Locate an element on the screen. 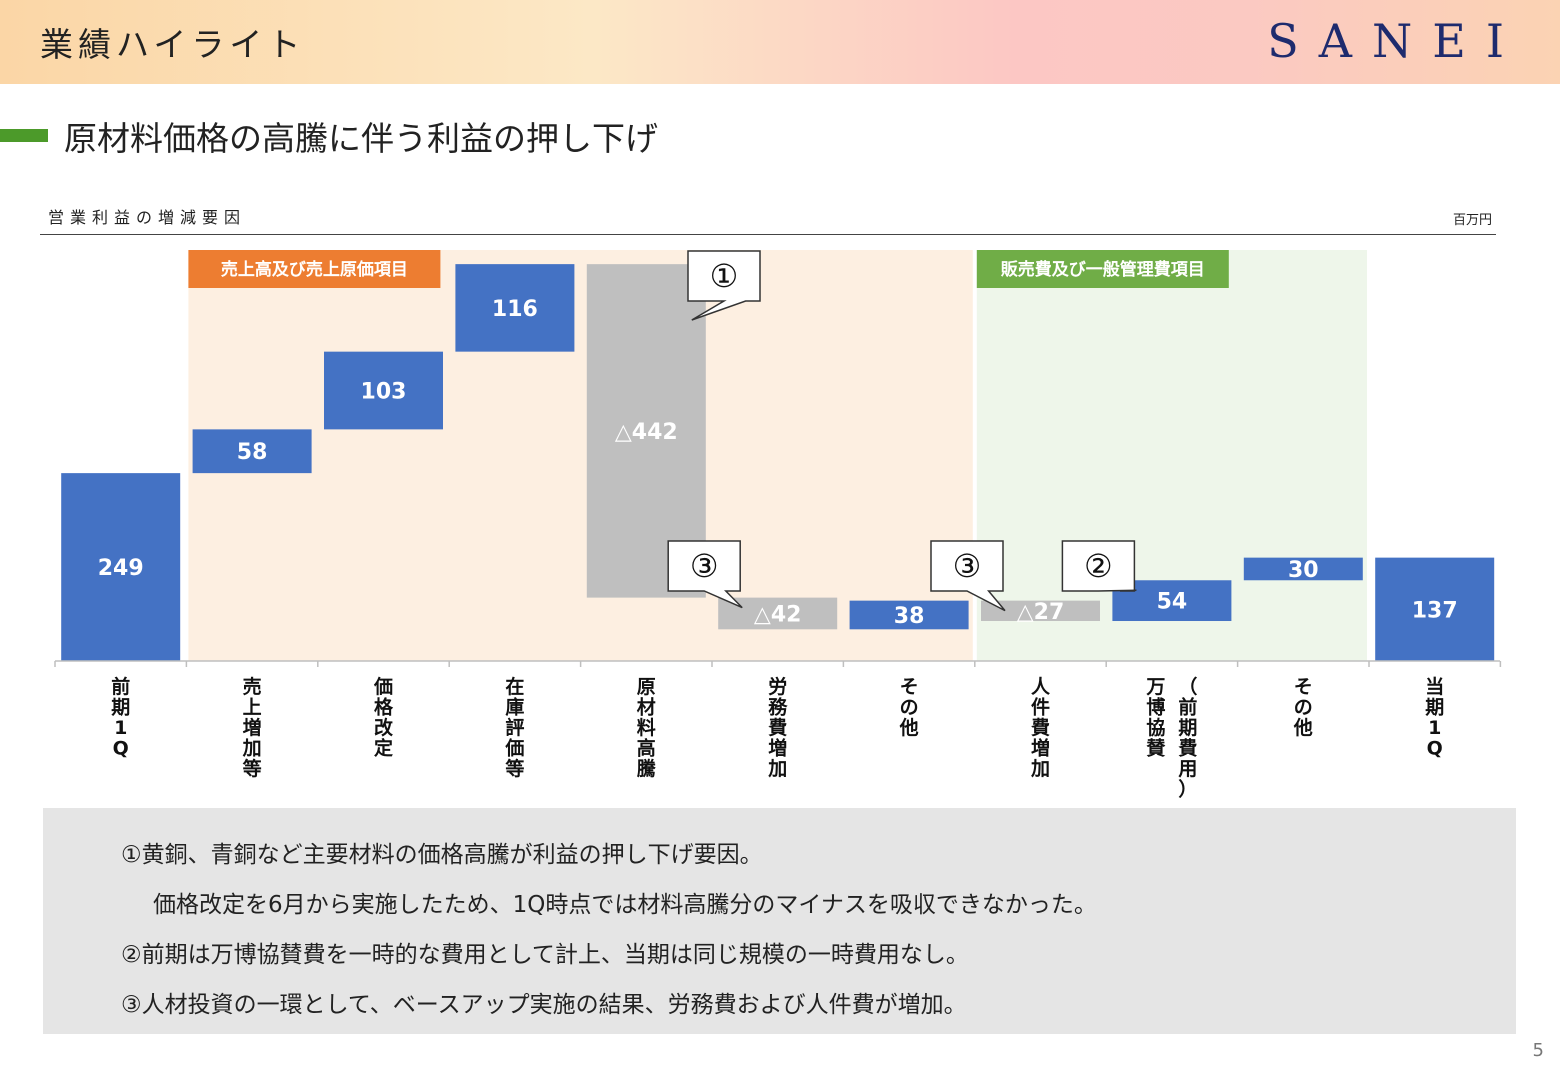  header-bar: 業績ハイライト SANEI is located at coordinates (780, 42).